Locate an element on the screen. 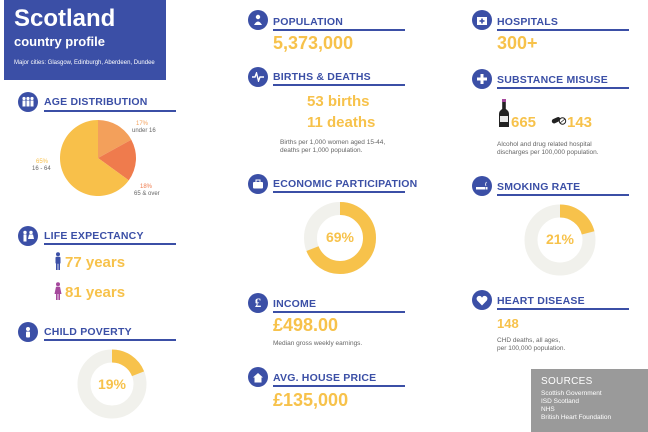 This screenshot has height=432, width=648. child-poverty-ring is located at coordinates (112, 384).